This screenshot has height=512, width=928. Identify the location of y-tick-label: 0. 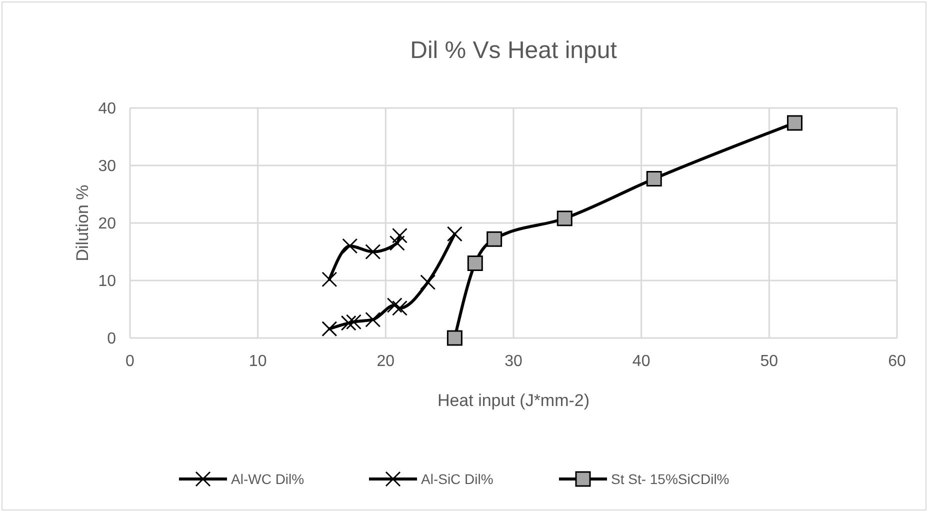
(111, 339).